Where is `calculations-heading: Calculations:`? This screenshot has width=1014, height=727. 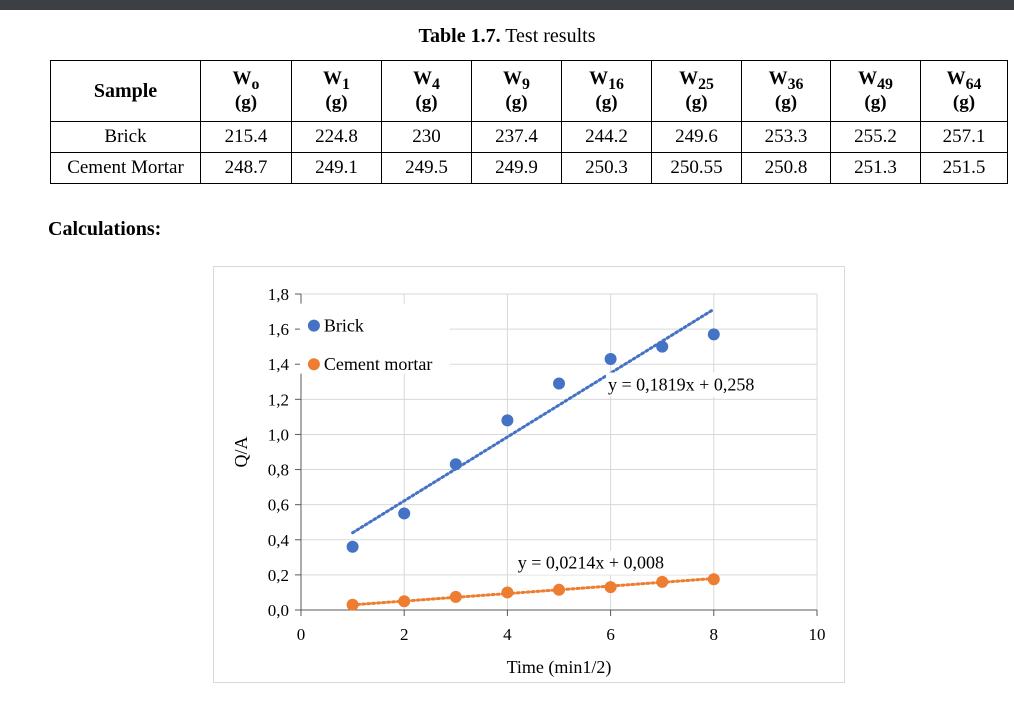
calculations-heading: Calculations: is located at coordinates (105, 229).